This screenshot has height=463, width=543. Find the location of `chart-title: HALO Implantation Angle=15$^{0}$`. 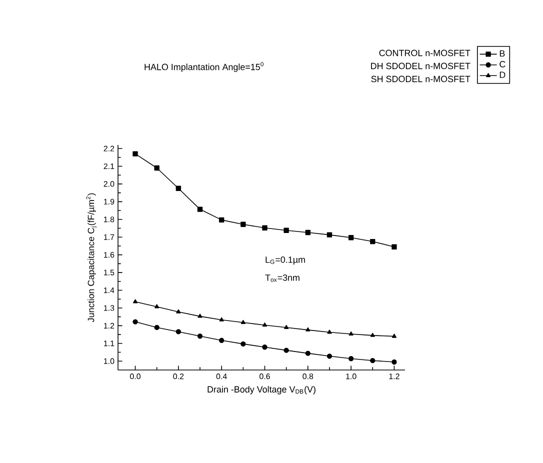

chart-title: HALO Implantation Angle=15$^{0}$ is located at coordinates (204, 67).